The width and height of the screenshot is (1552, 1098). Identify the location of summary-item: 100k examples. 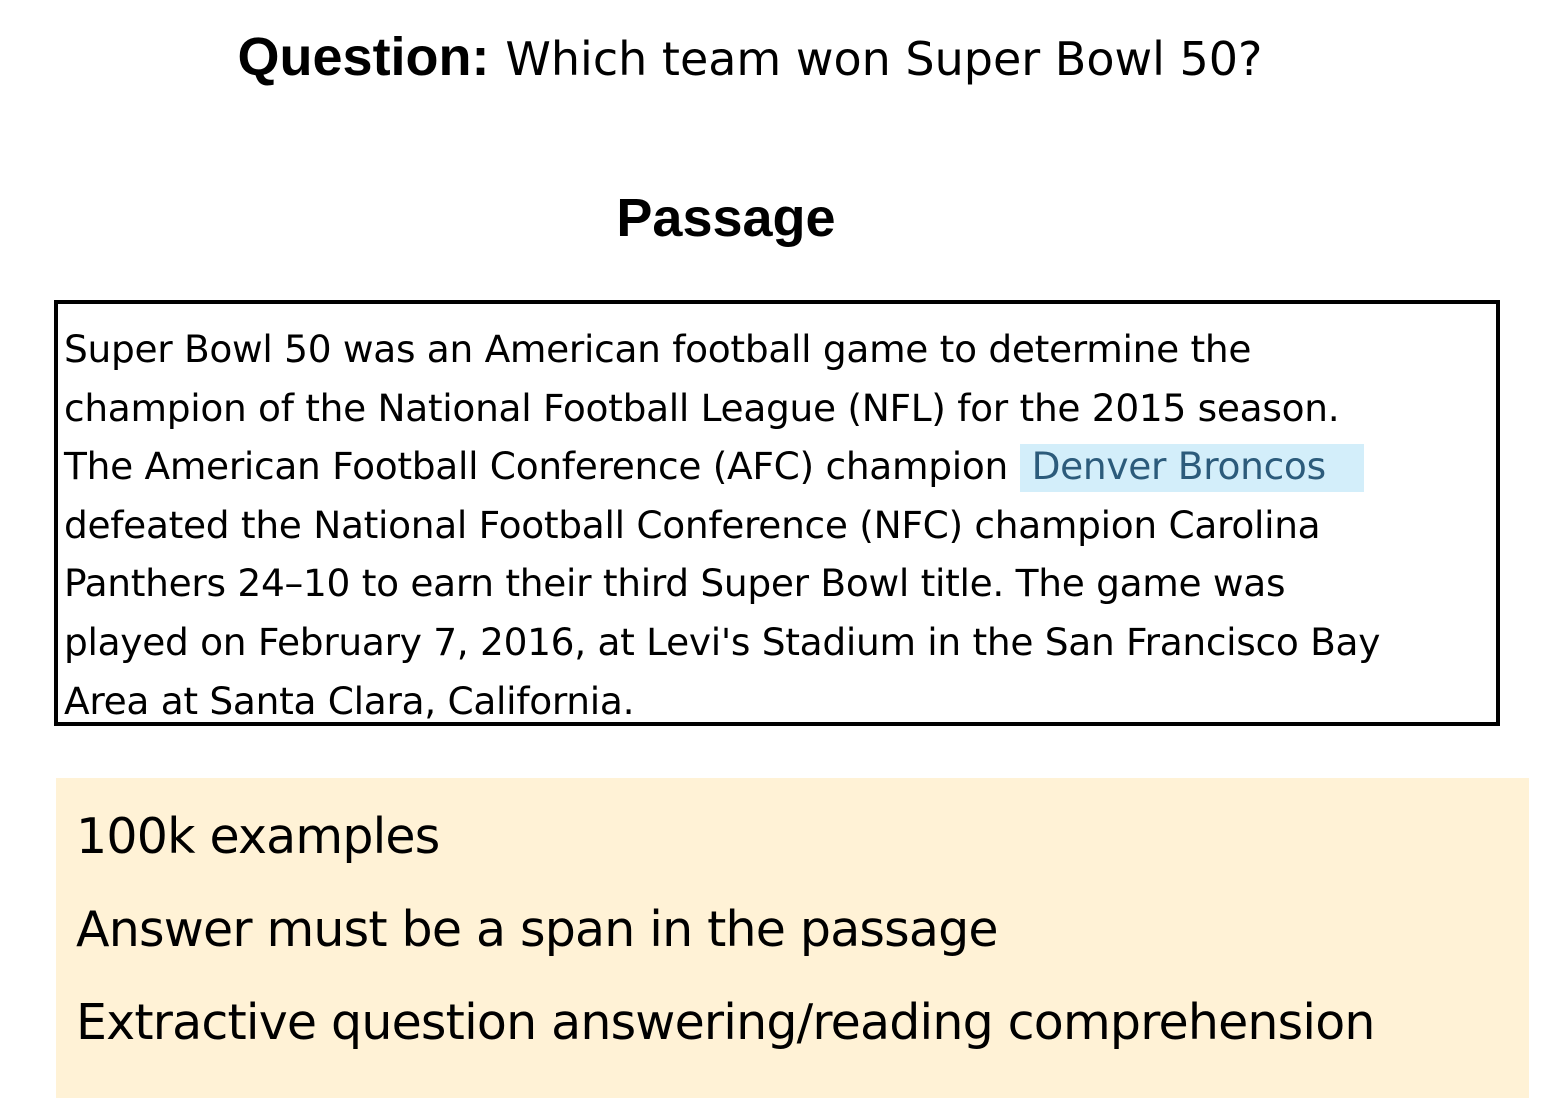
(258, 836).